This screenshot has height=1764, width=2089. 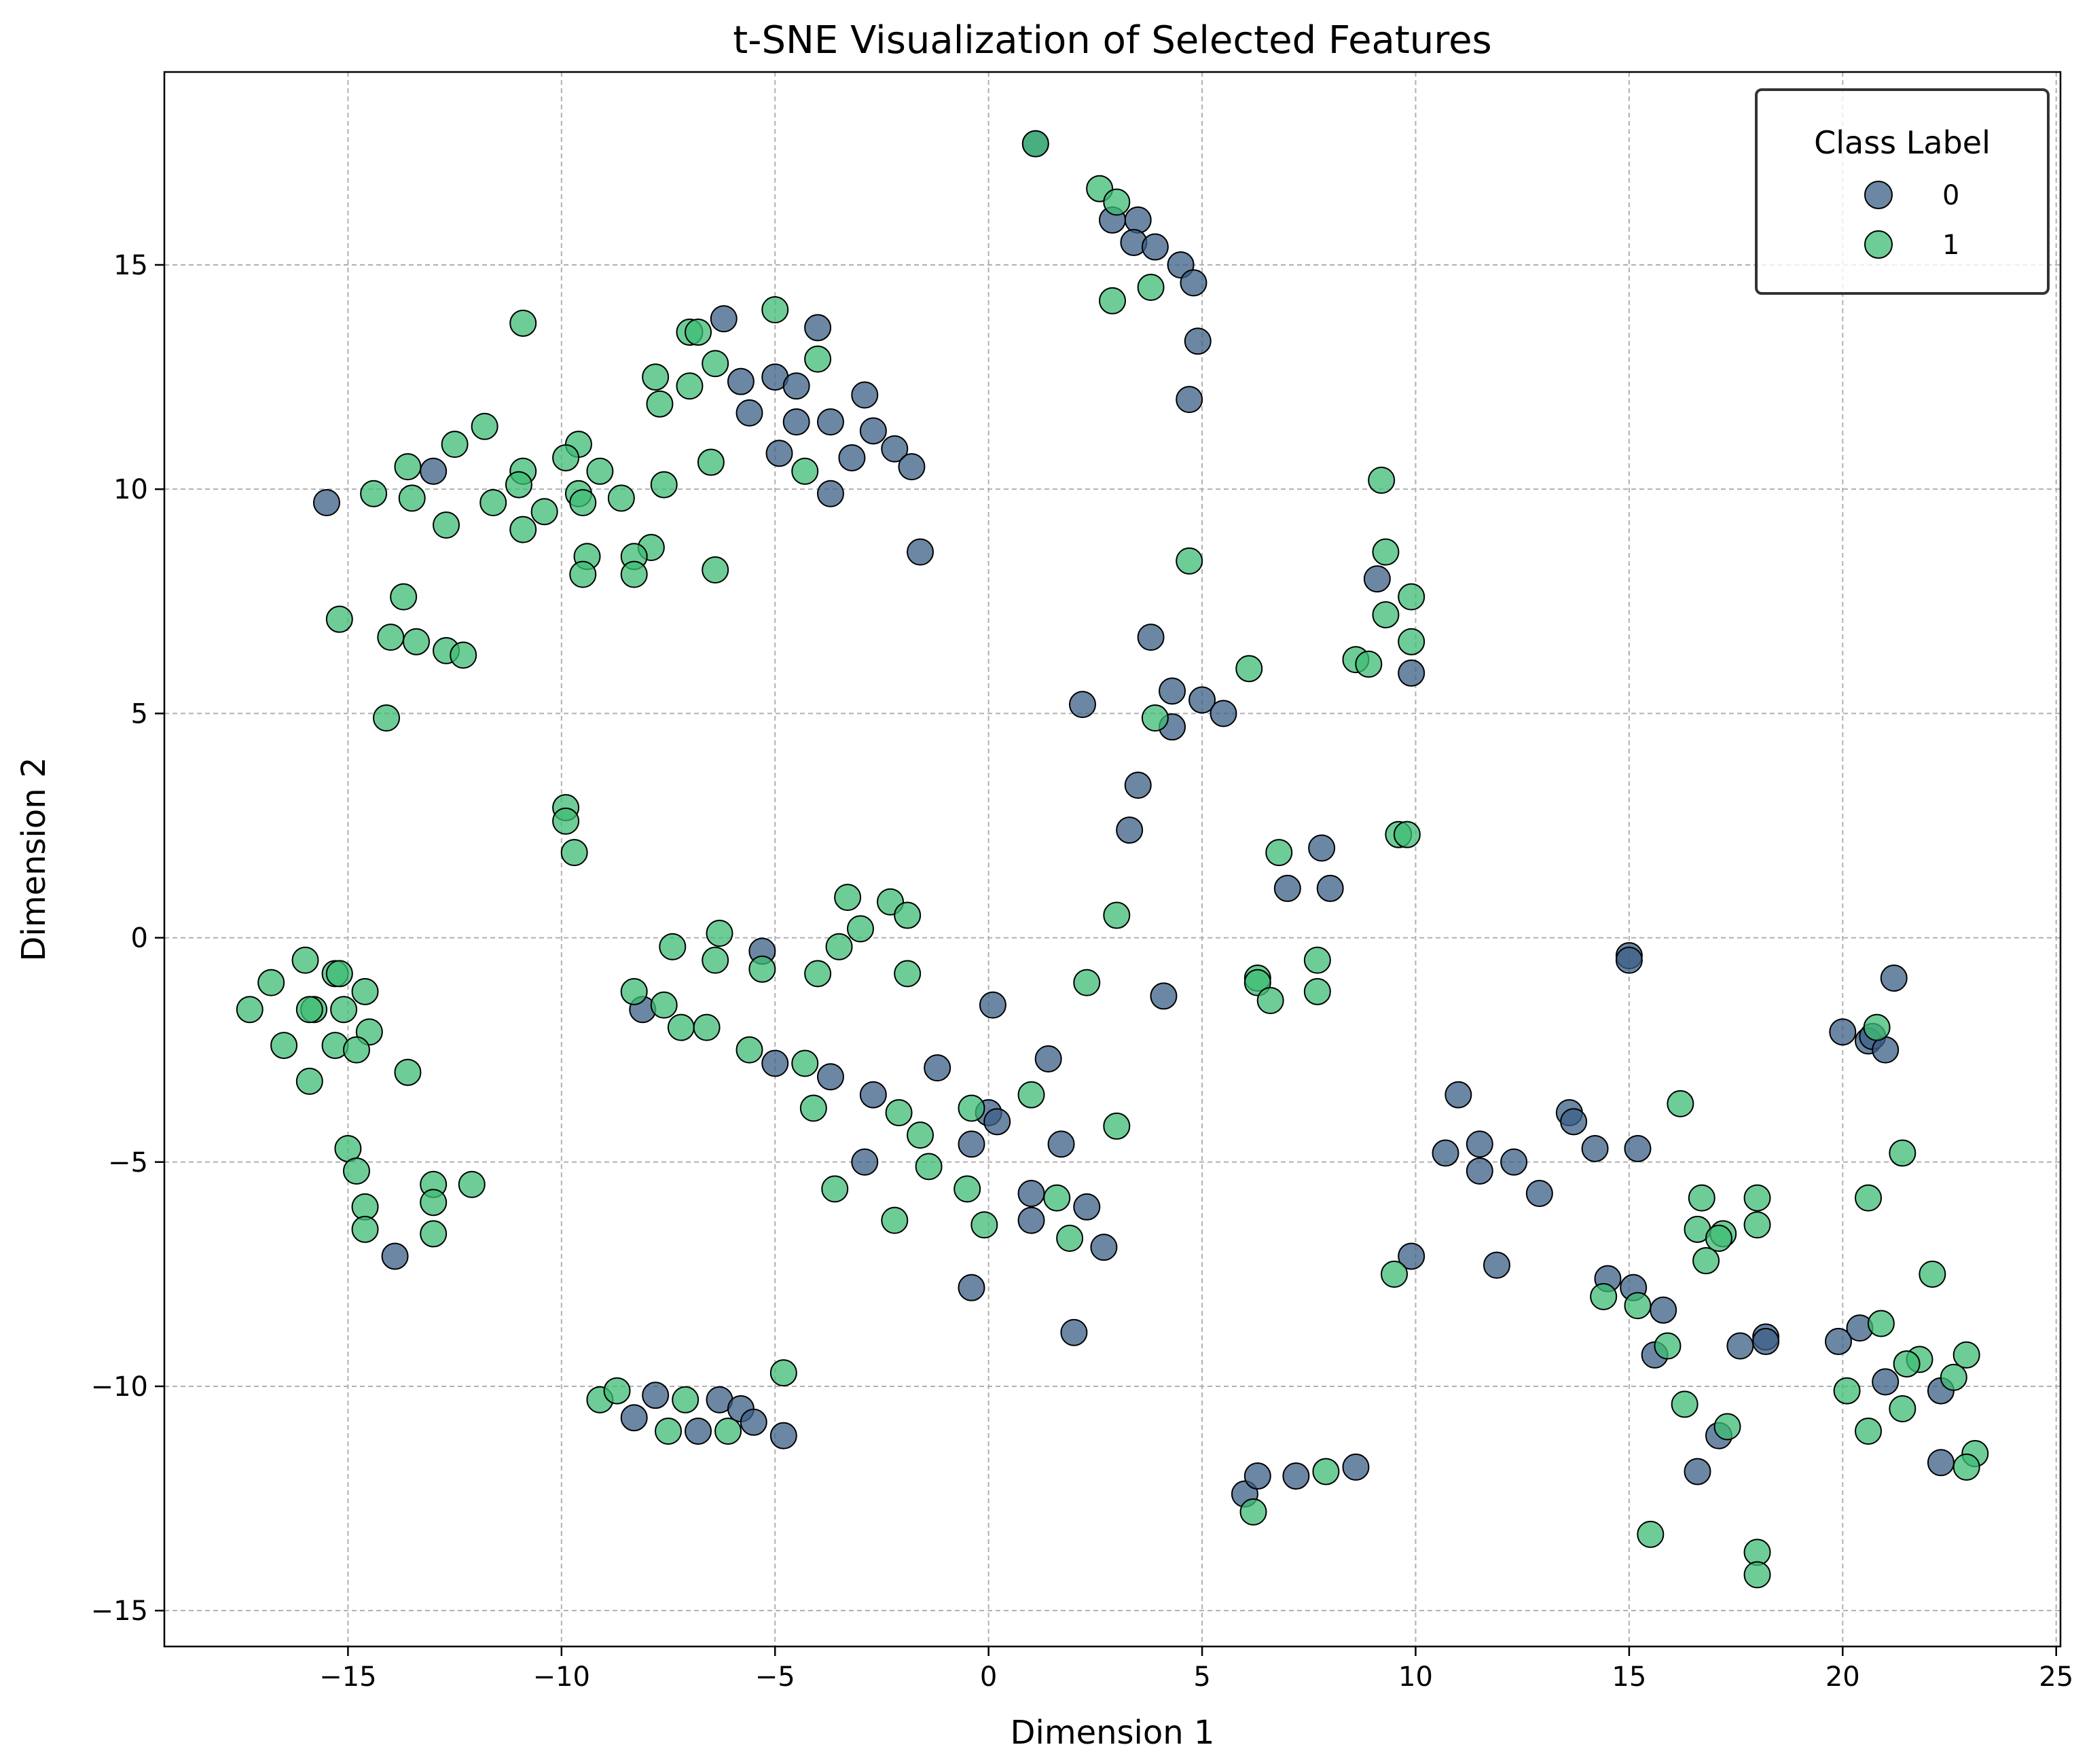 I want to click on y-tick-label: 15, so click(x=130, y=265).